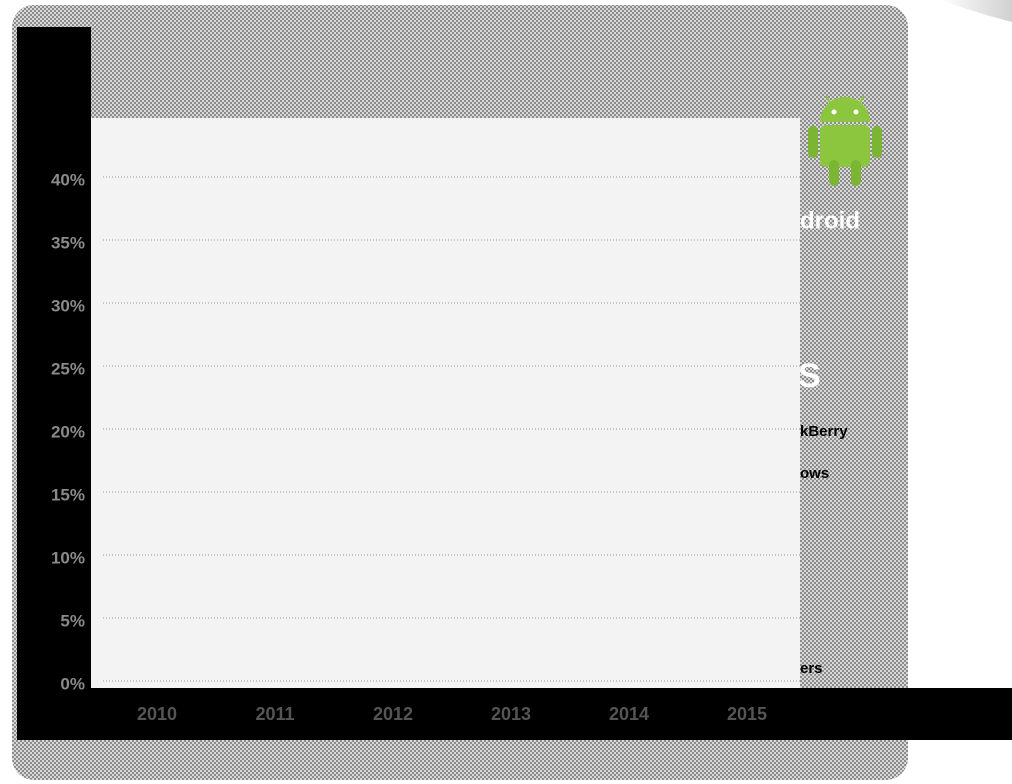 The width and height of the screenshot is (1012, 784). What do you see at coordinates (72, 683) in the screenshot?
I see `y-tick-label: 0%` at bounding box center [72, 683].